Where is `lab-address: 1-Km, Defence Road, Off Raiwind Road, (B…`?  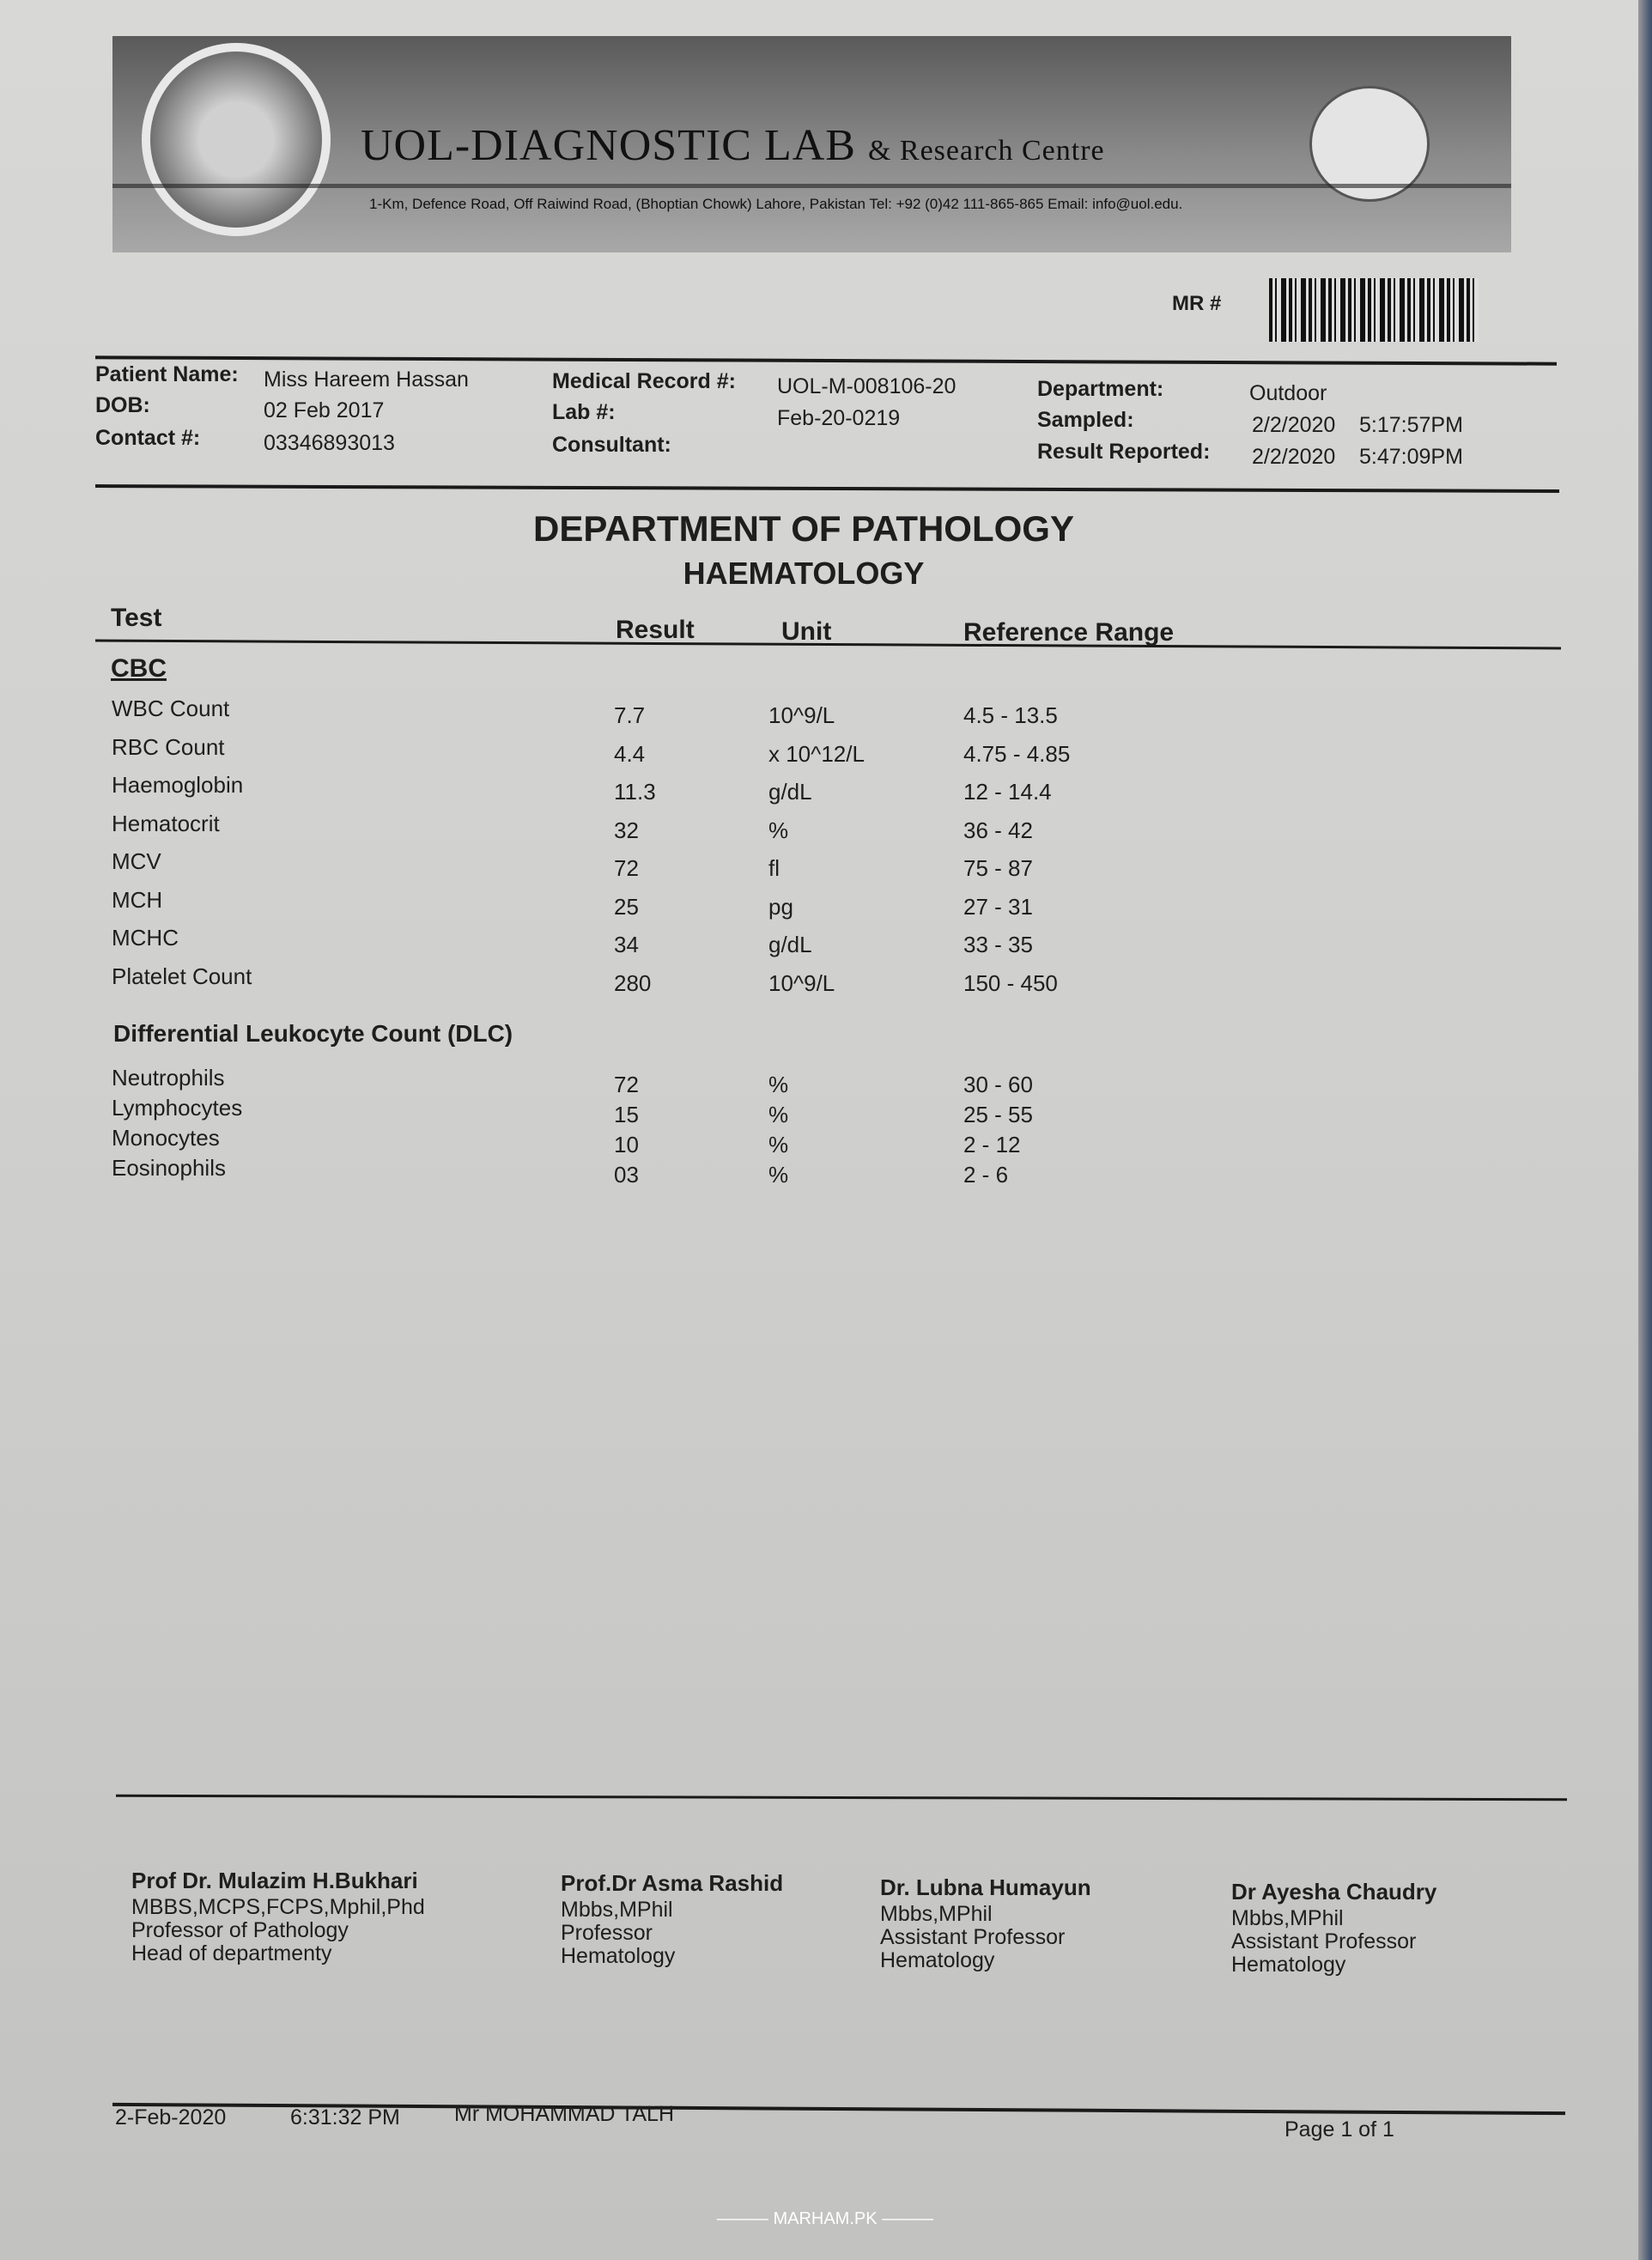 lab-address: 1-Km, Defence Road, Off Raiwind Road, (B… is located at coordinates (776, 204).